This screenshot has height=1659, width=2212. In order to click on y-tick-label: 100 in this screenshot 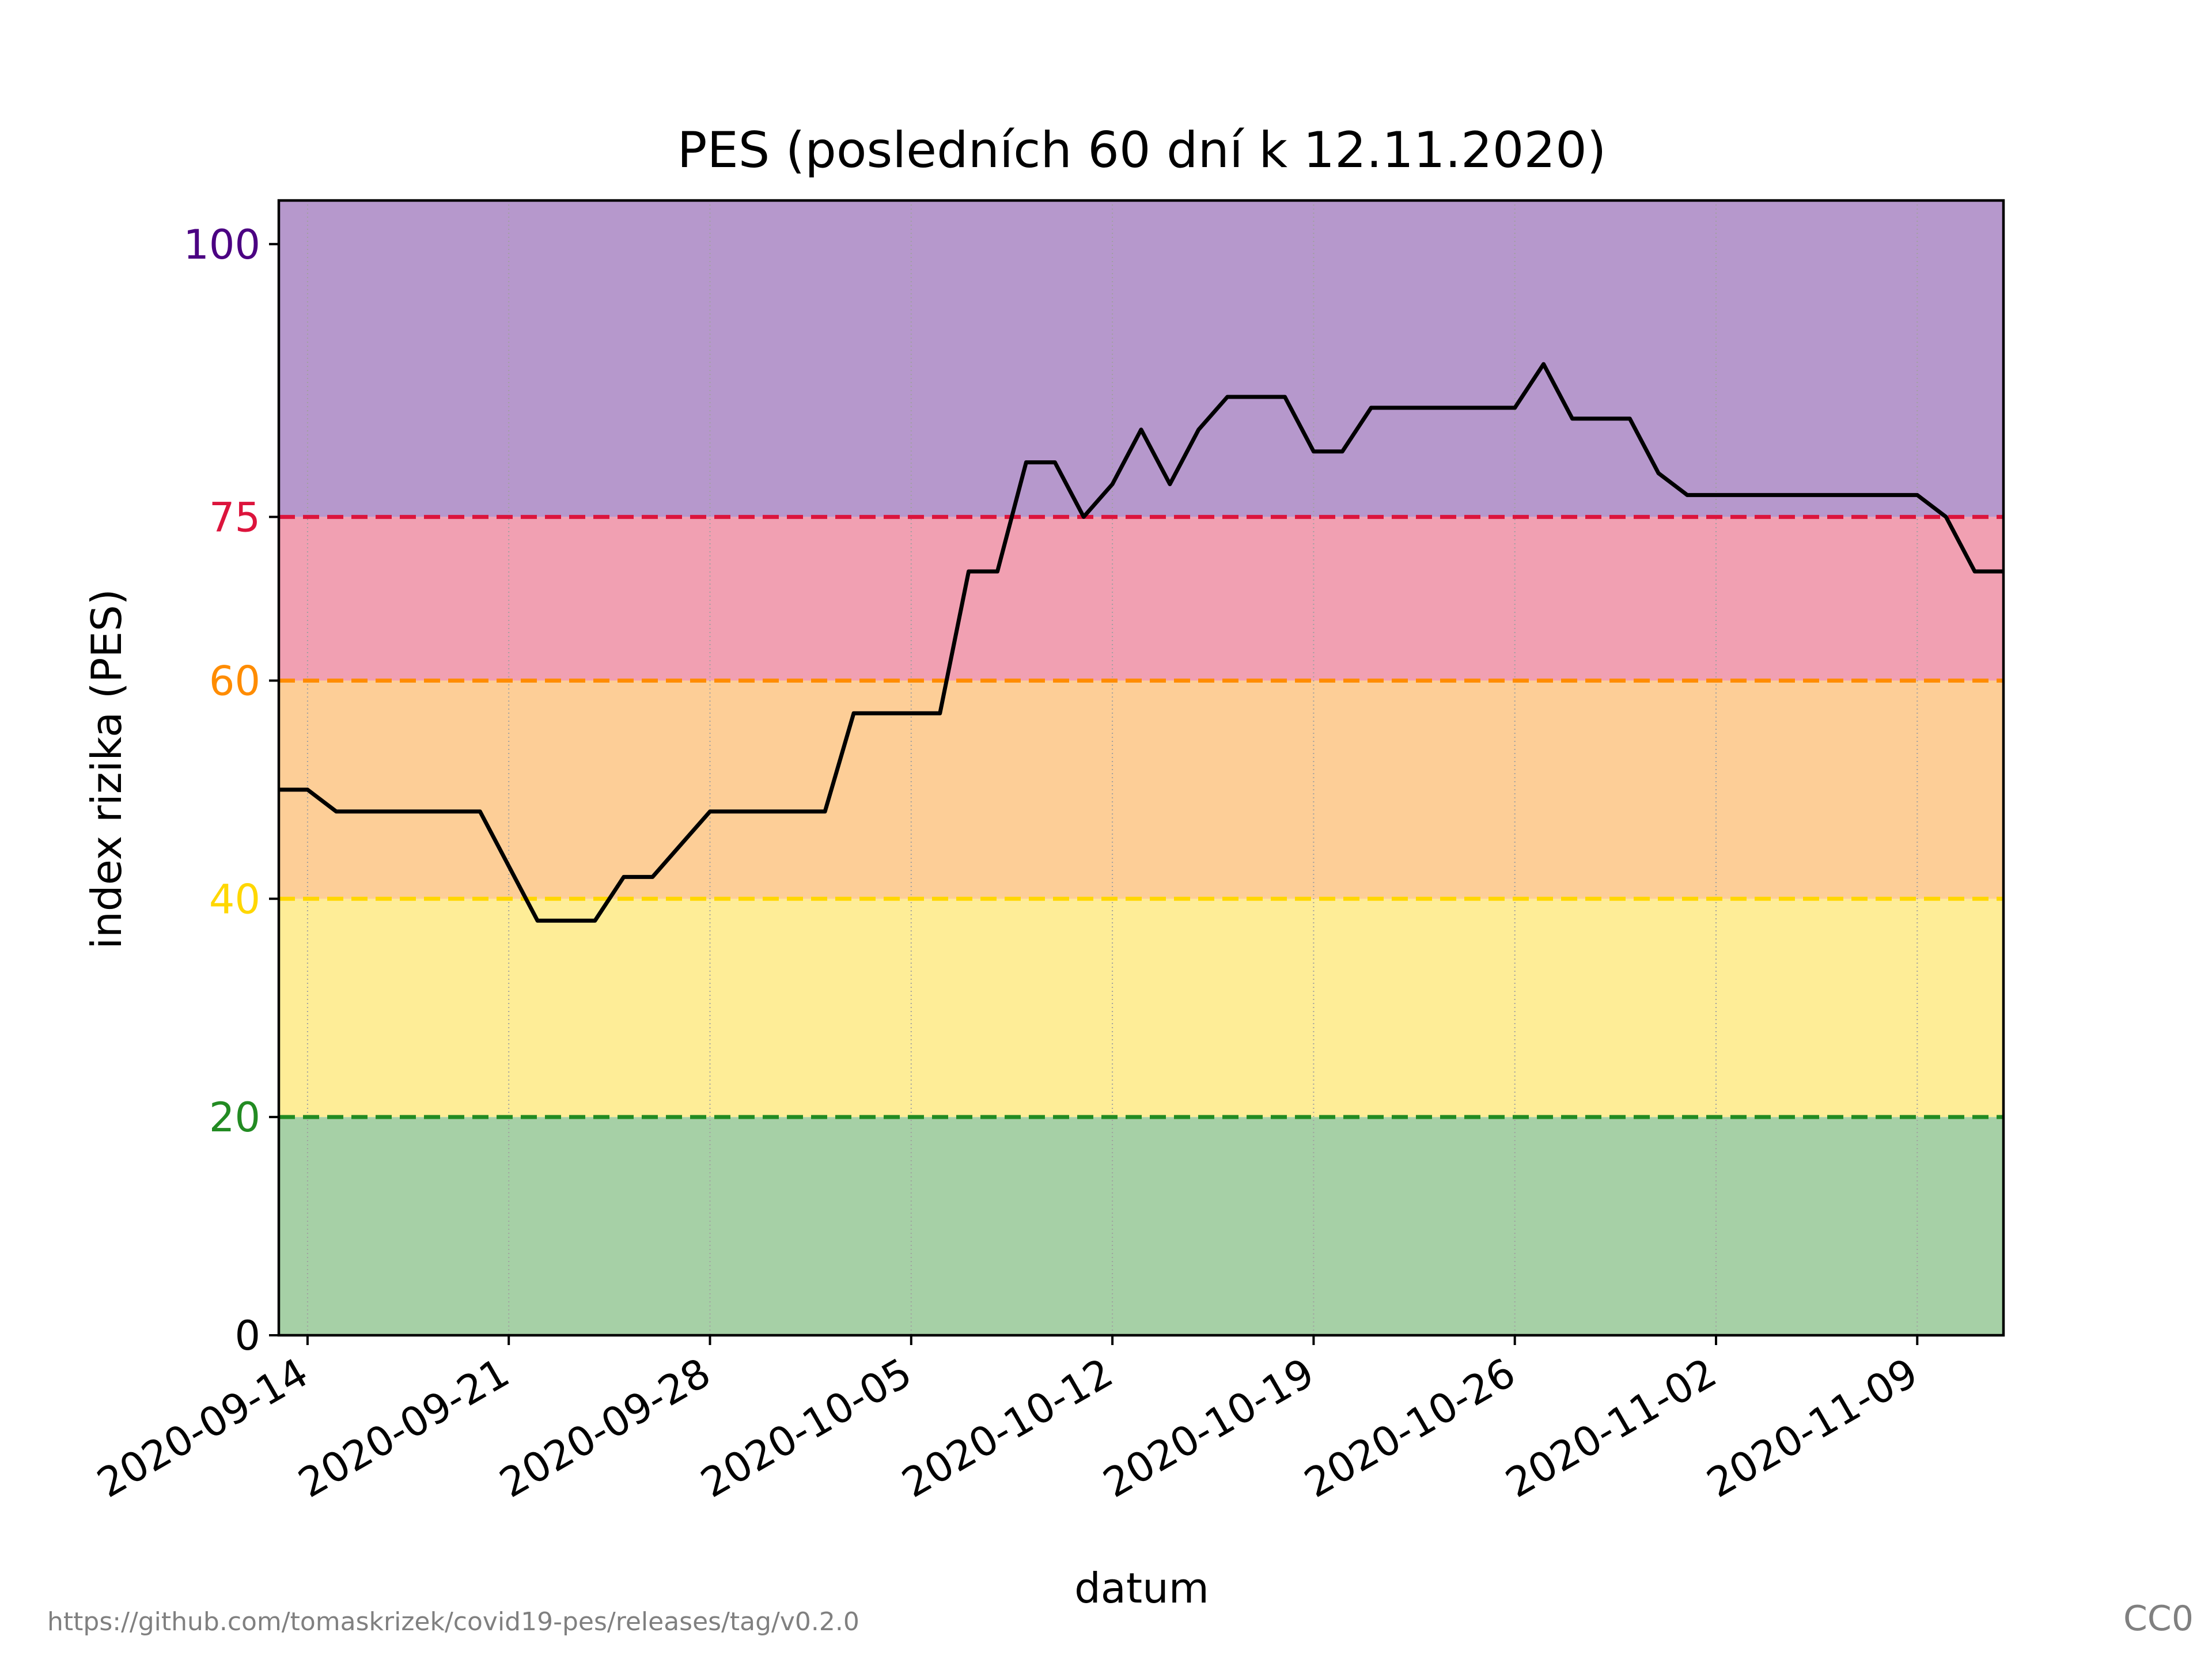, I will do `click(221, 244)`.